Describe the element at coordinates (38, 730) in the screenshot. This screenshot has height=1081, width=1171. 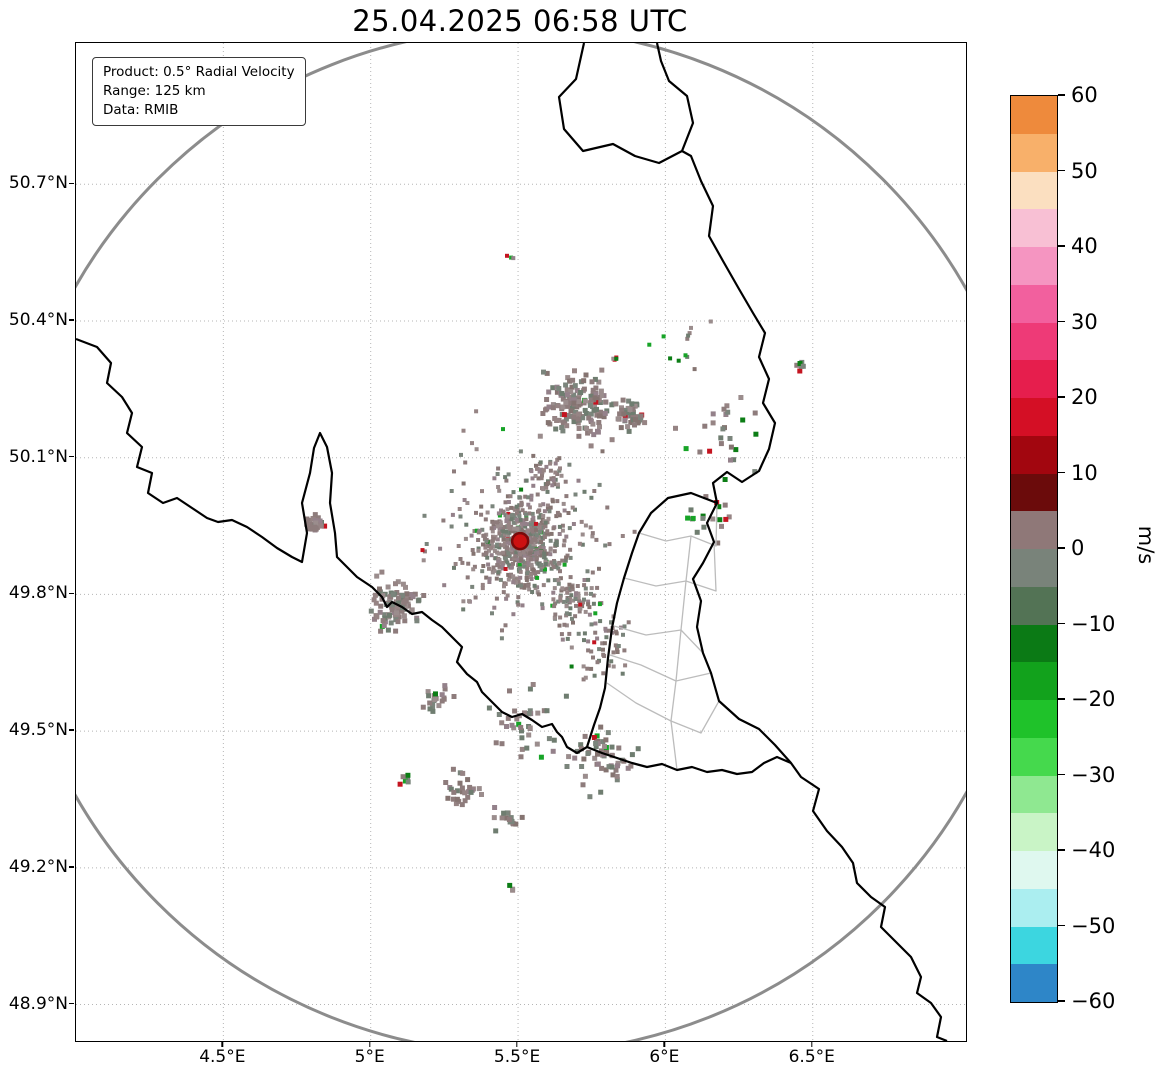
I see `y-tick-label: 49.5°N` at that location.